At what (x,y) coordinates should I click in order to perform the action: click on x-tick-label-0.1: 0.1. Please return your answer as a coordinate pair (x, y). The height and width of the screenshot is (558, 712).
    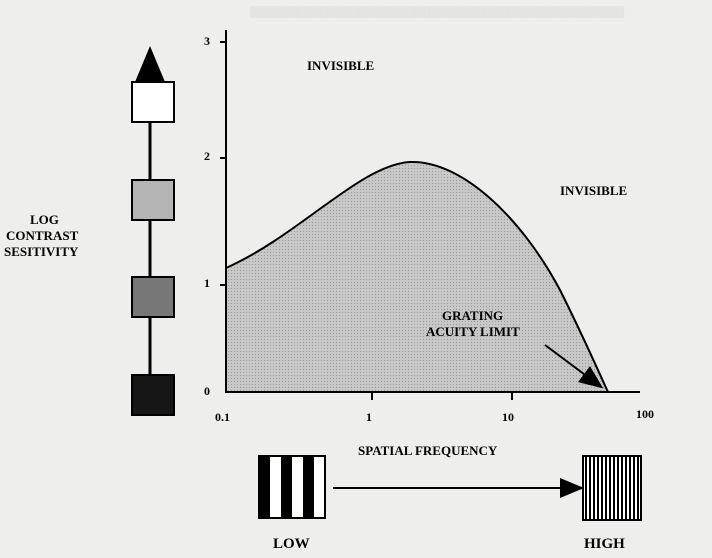
    Looking at the image, I should click on (222, 417).